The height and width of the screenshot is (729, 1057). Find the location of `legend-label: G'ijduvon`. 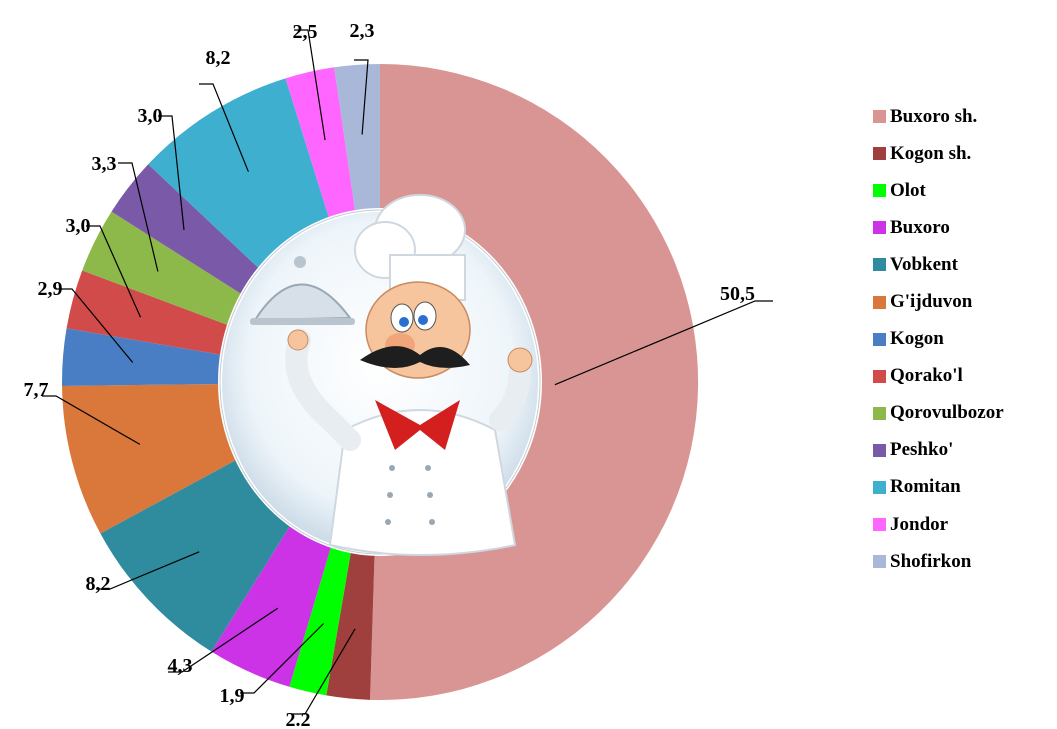

legend-label: G'ijduvon is located at coordinates (931, 302).